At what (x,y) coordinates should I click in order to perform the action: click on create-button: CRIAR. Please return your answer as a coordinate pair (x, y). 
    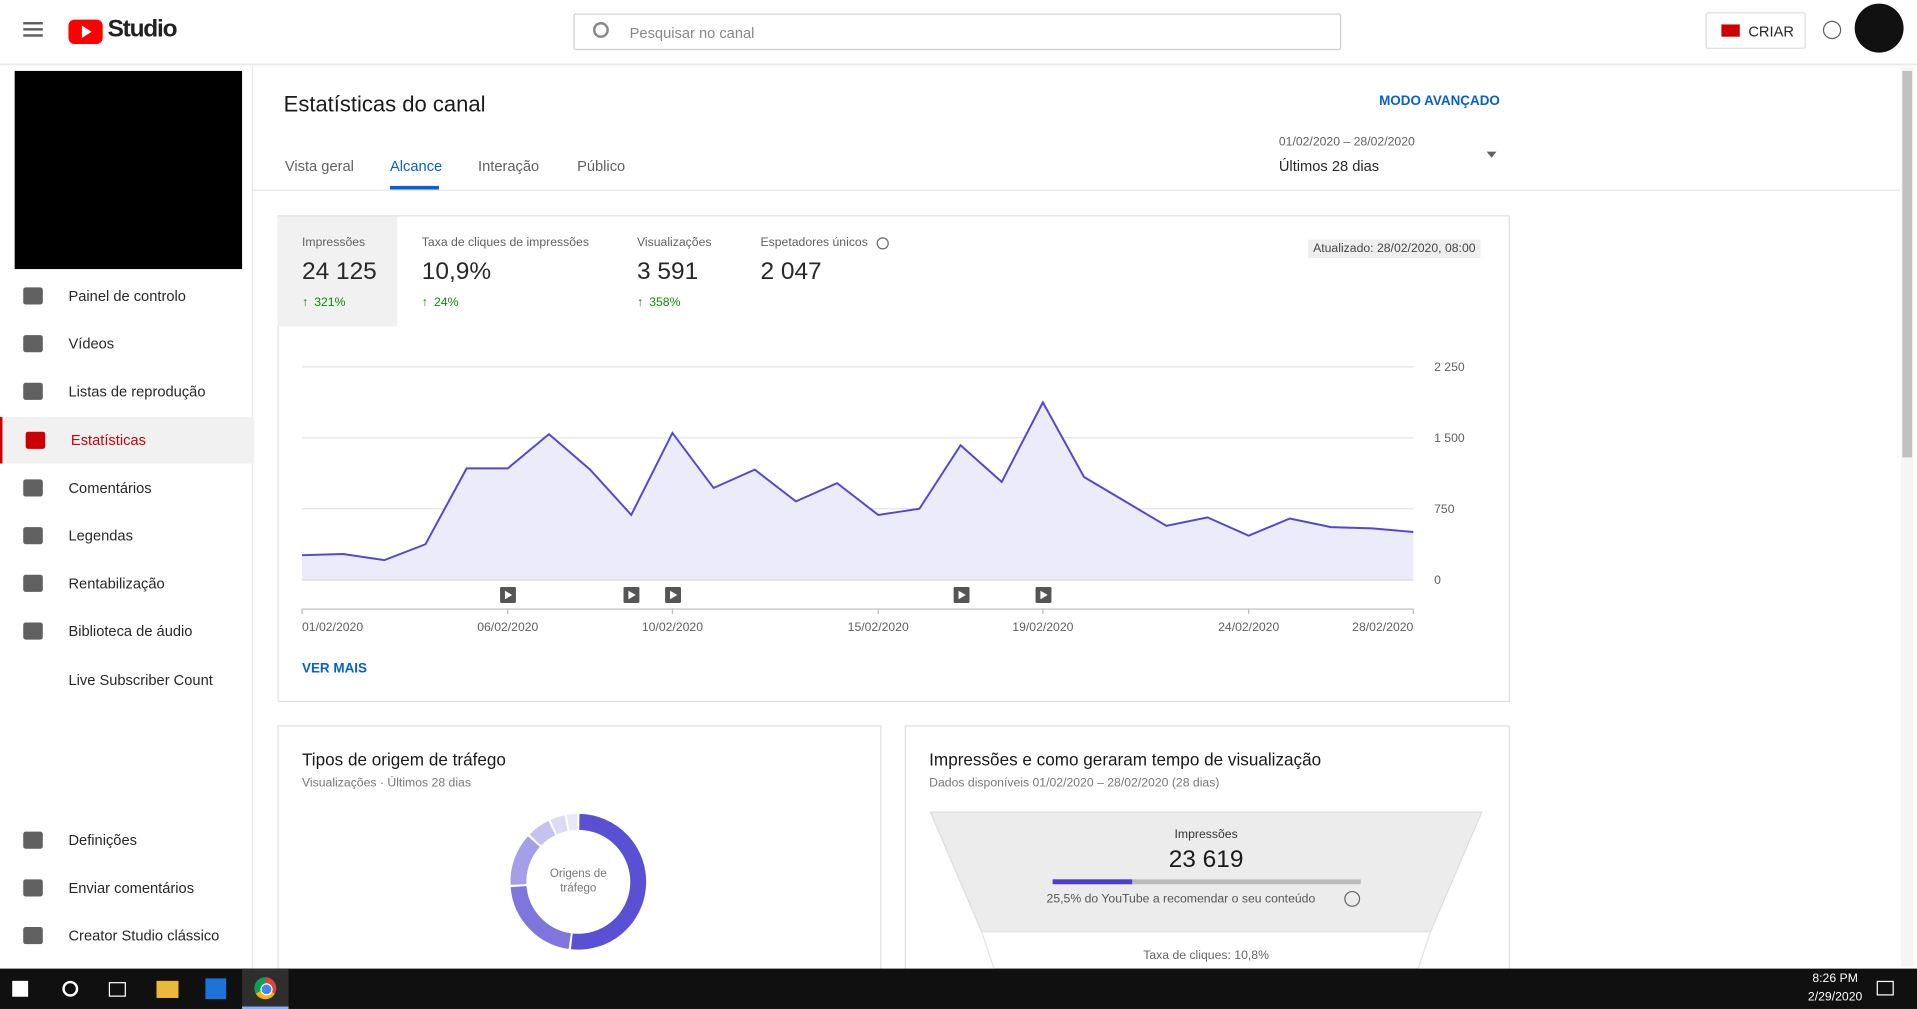
    Looking at the image, I should click on (1755, 30).